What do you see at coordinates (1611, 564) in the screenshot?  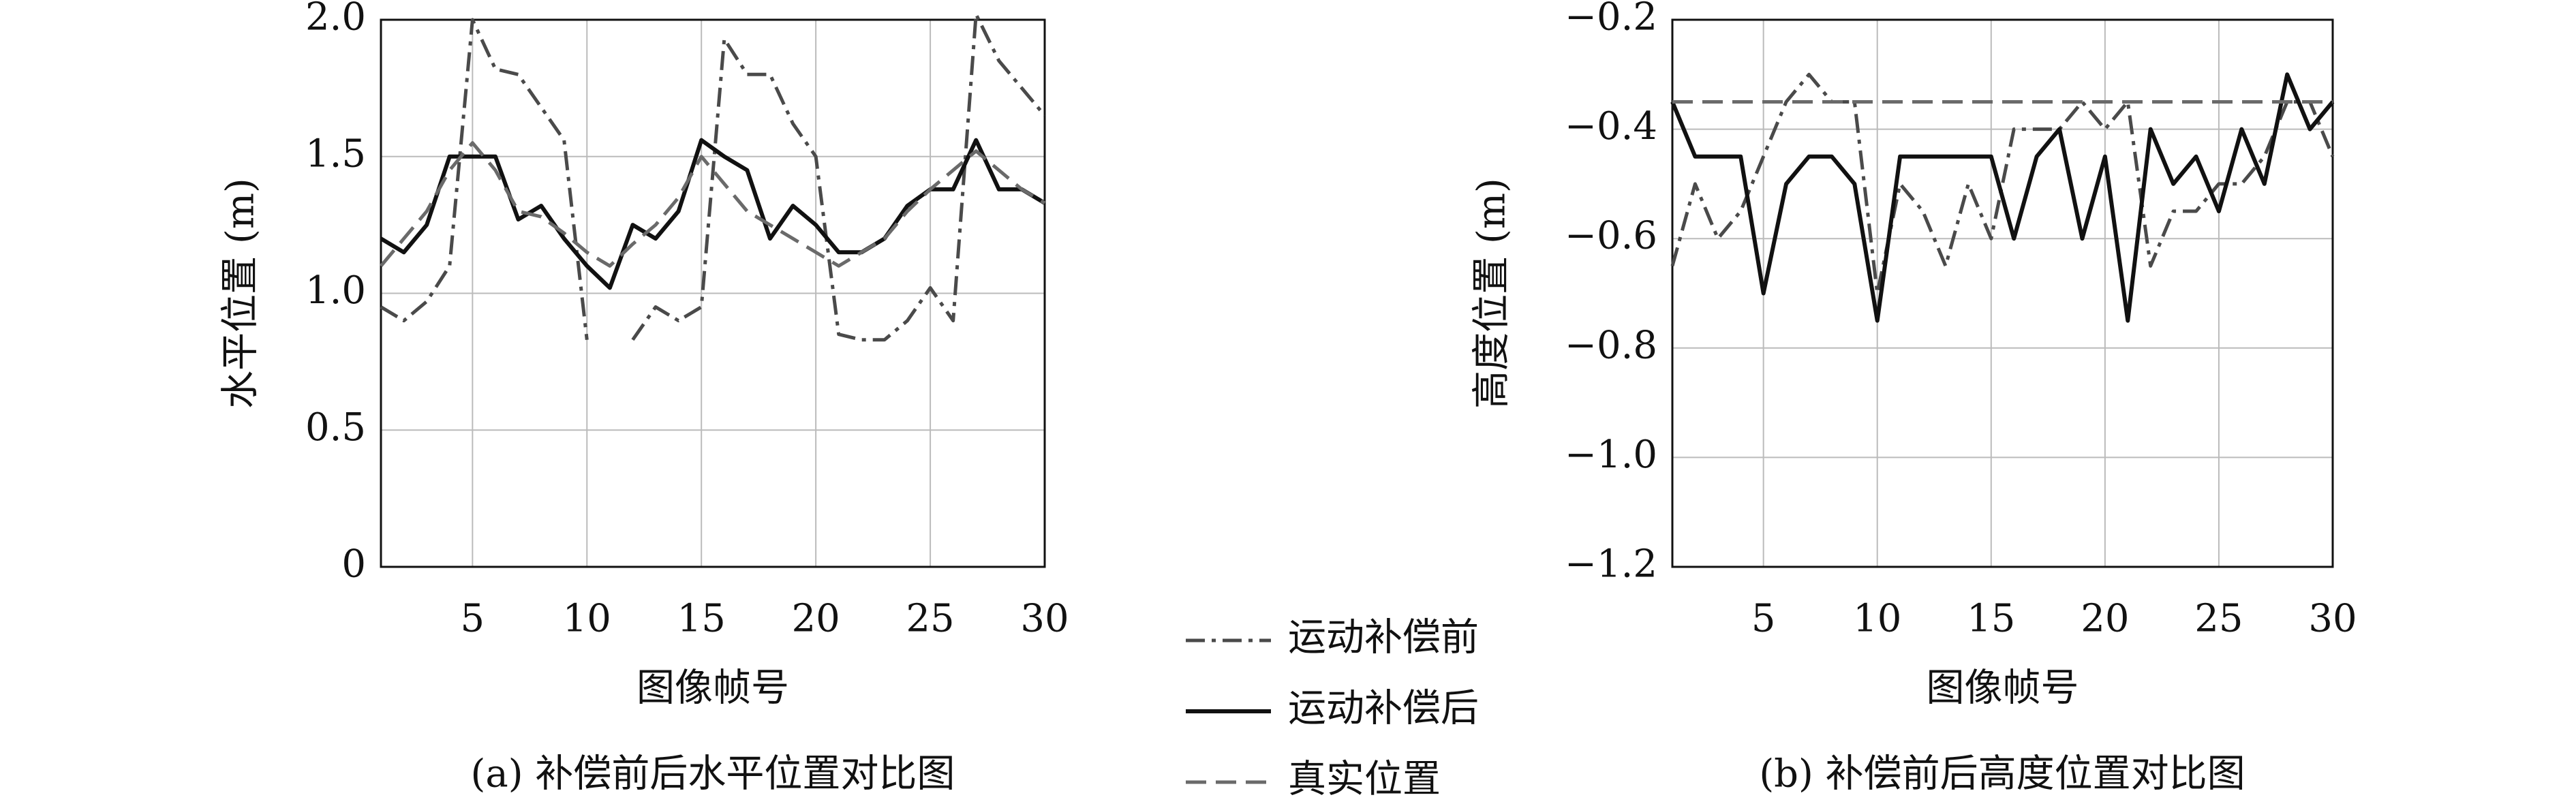 I see `y-tick-label: −1.2` at bounding box center [1611, 564].